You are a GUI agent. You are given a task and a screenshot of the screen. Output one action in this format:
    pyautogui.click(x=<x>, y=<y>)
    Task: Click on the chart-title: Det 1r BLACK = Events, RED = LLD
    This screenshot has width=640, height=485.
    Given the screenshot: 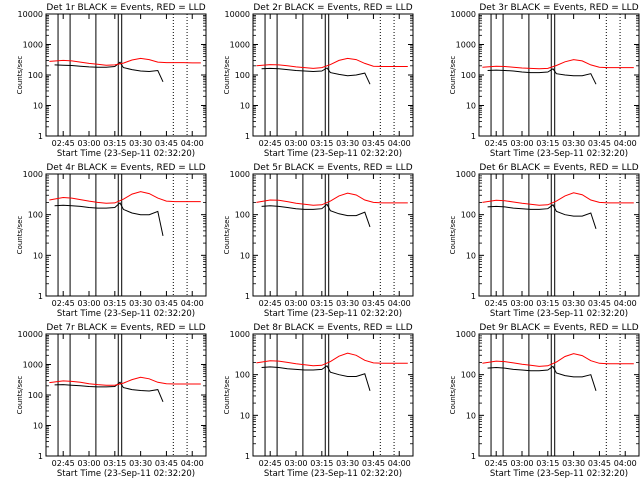 What is the action you would take?
    pyautogui.click(x=125, y=8)
    